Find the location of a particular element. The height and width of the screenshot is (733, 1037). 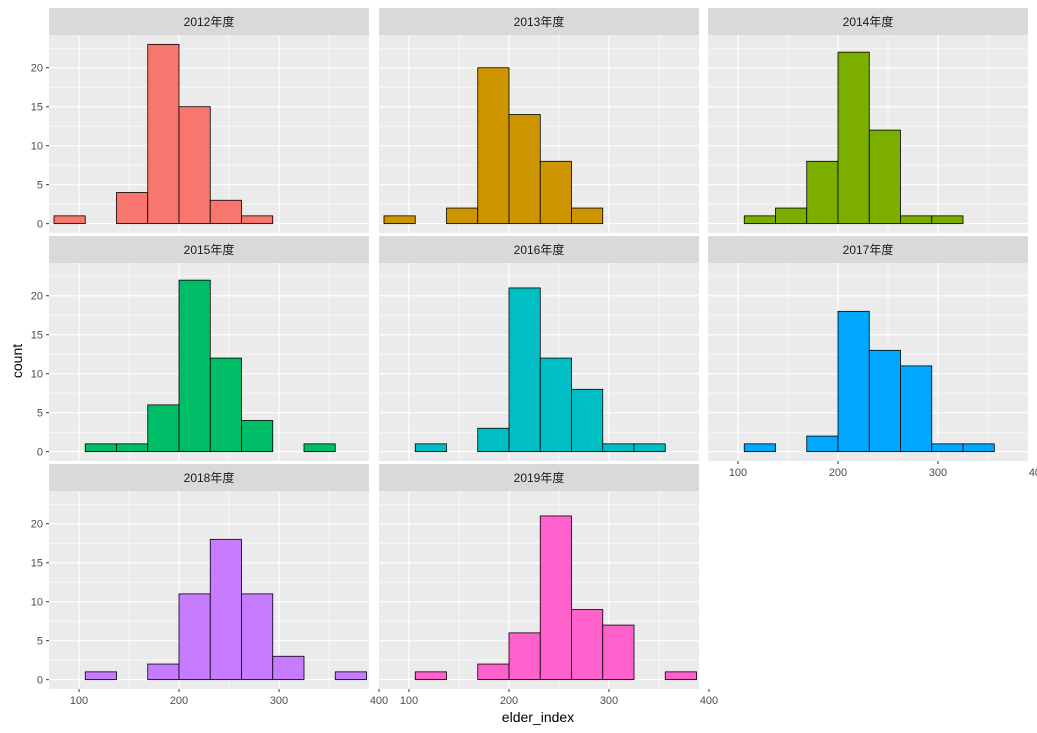

facet-panel: 2013年度 is located at coordinates (539, 120).